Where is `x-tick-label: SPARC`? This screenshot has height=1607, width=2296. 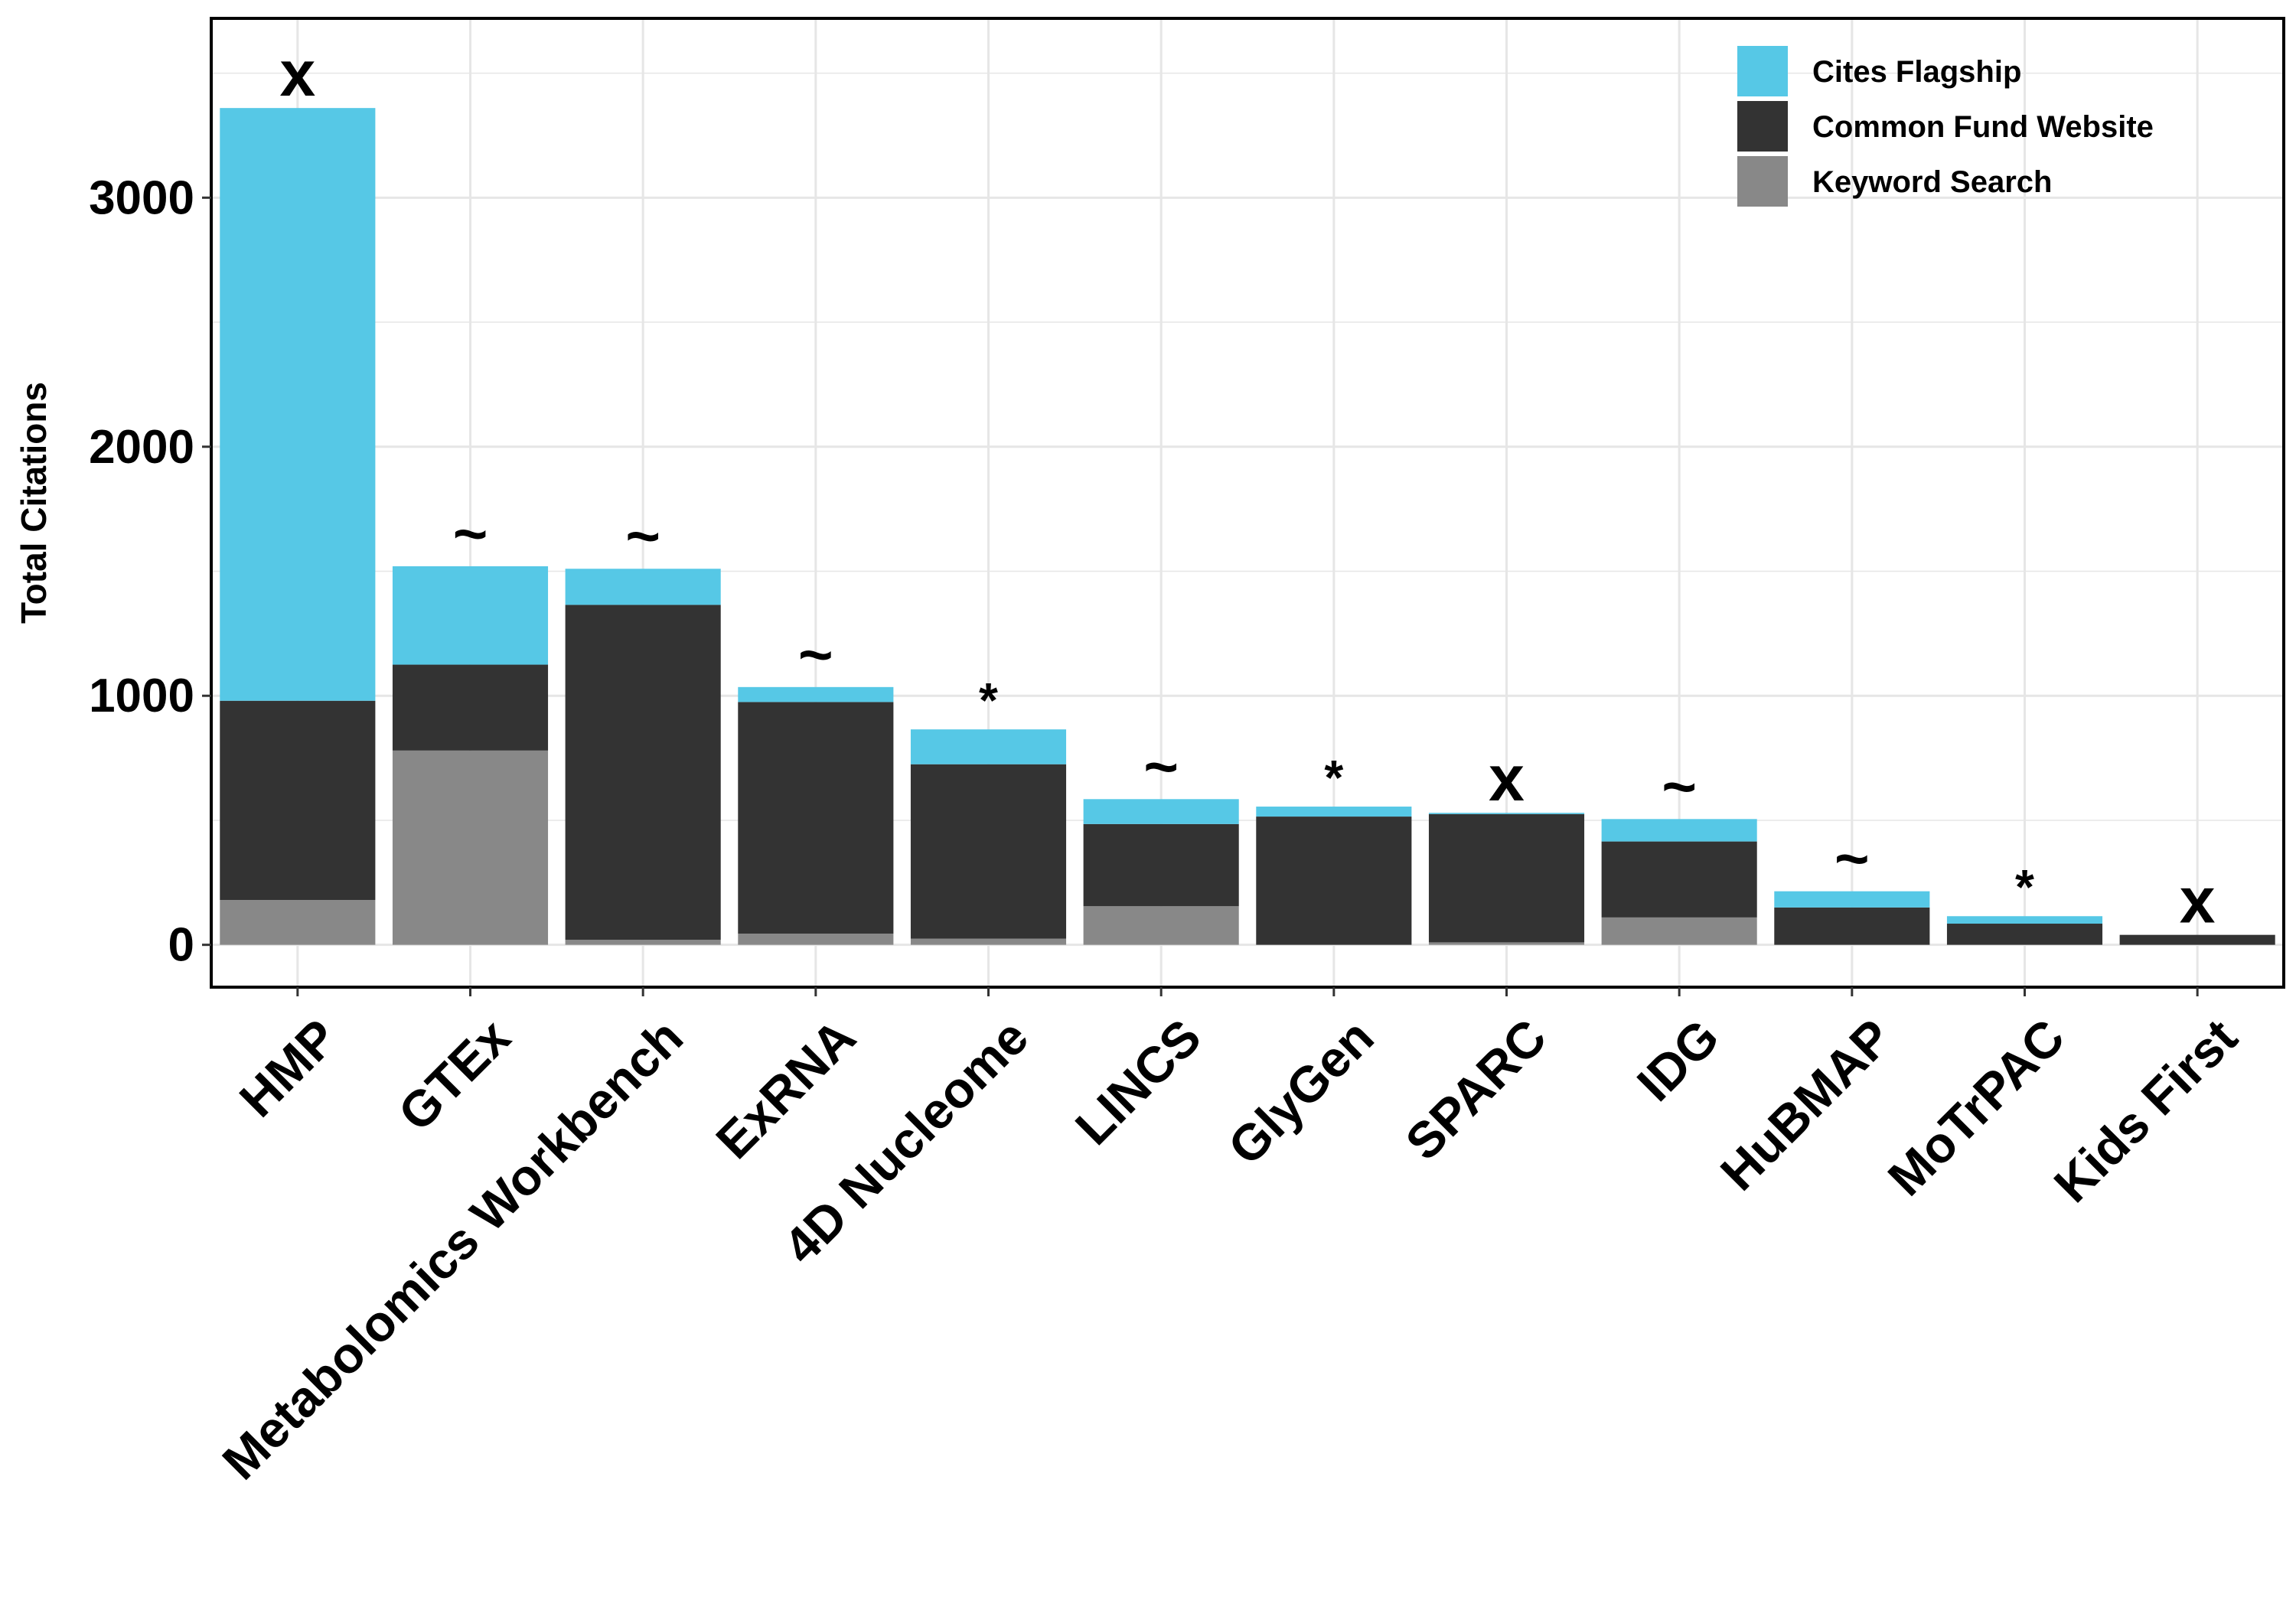 x-tick-label: SPARC is located at coordinates (1475, 1090).